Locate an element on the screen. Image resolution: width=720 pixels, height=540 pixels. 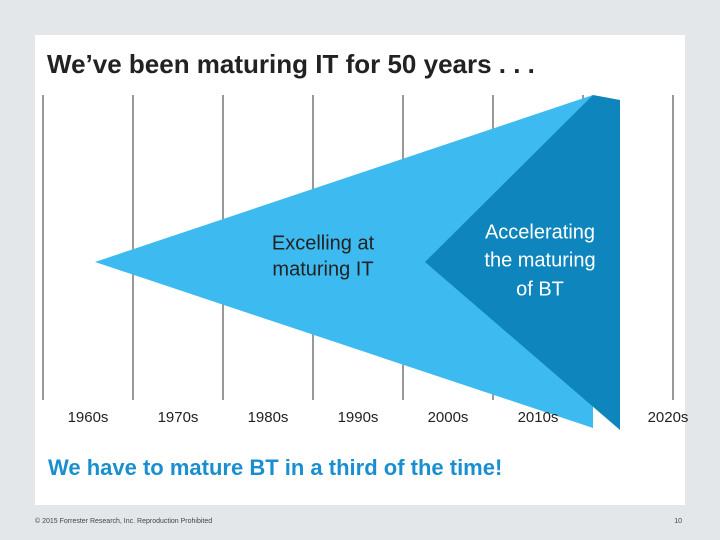
decade-label: 2000s is located at coordinates (448, 417).